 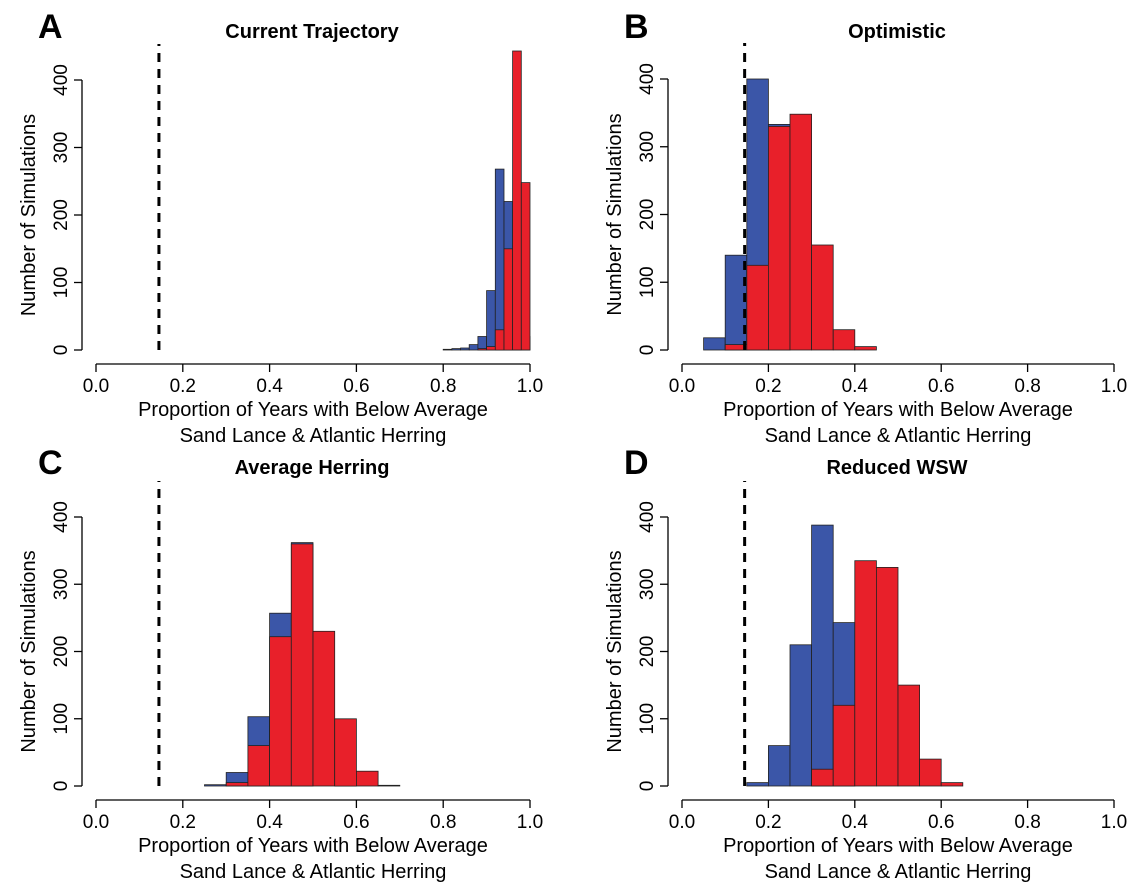 I want to click on panel-title: Current Trajectory, so click(x=312, y=32).